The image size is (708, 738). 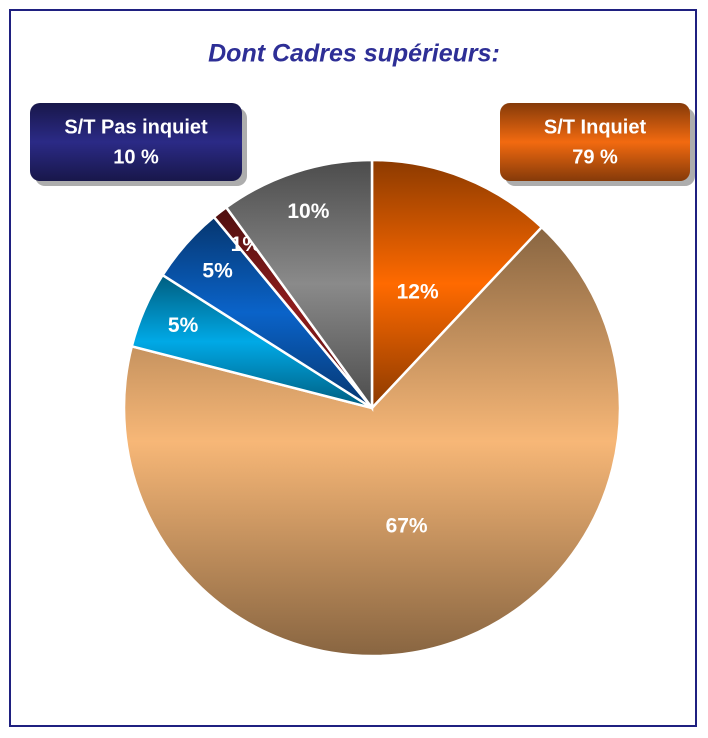 I want to click on slice-label: 67%, so click(x=407, y=526).